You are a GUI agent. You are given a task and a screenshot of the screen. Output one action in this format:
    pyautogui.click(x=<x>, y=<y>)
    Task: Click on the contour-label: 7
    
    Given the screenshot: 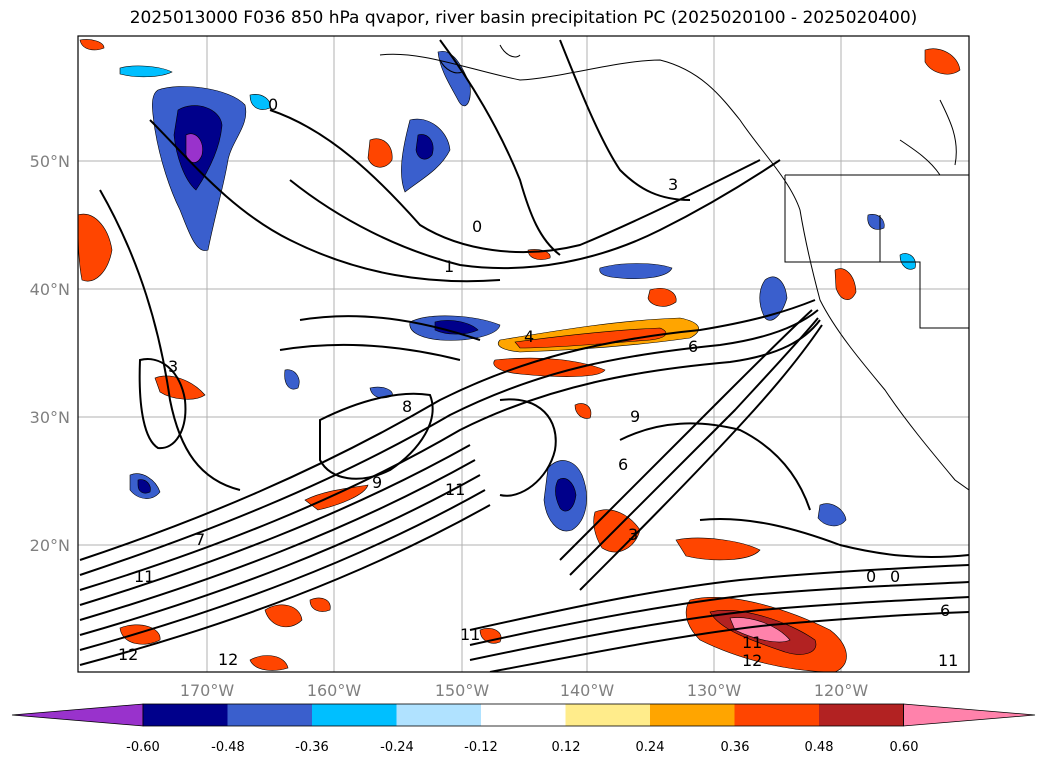 What is the action you would take?
    pyautogui.click(x=200, y=539)
    